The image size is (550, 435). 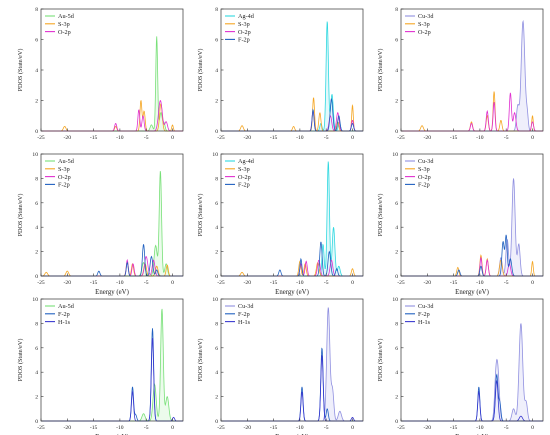 What do you see at coordinates (60, 173) in the screenshot?
I see `legend: Au-5dS-3pO-2pF-2p` at bounding box center [60, 173].